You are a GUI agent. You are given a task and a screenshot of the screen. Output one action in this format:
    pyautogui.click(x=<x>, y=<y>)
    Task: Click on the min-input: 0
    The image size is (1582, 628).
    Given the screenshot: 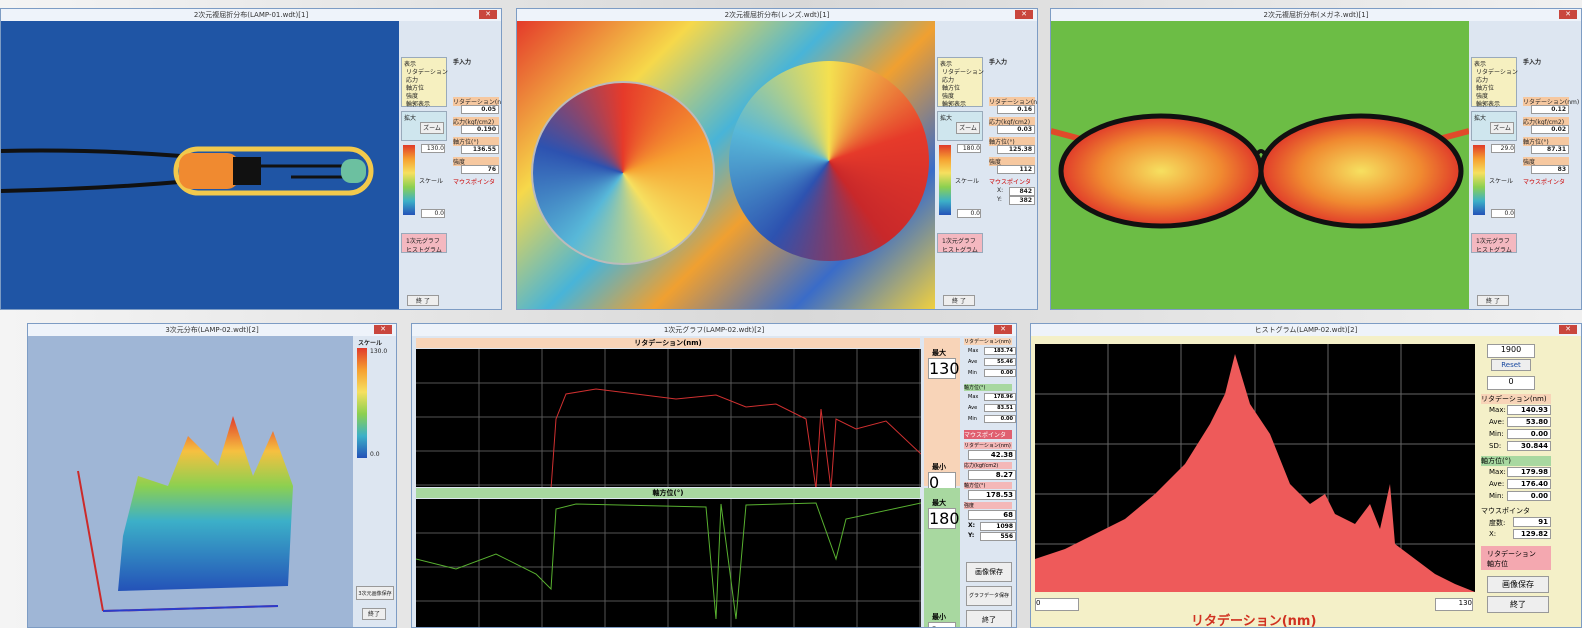 What is the action you would take?
    pyautogui.click(x=942, y=624)
    